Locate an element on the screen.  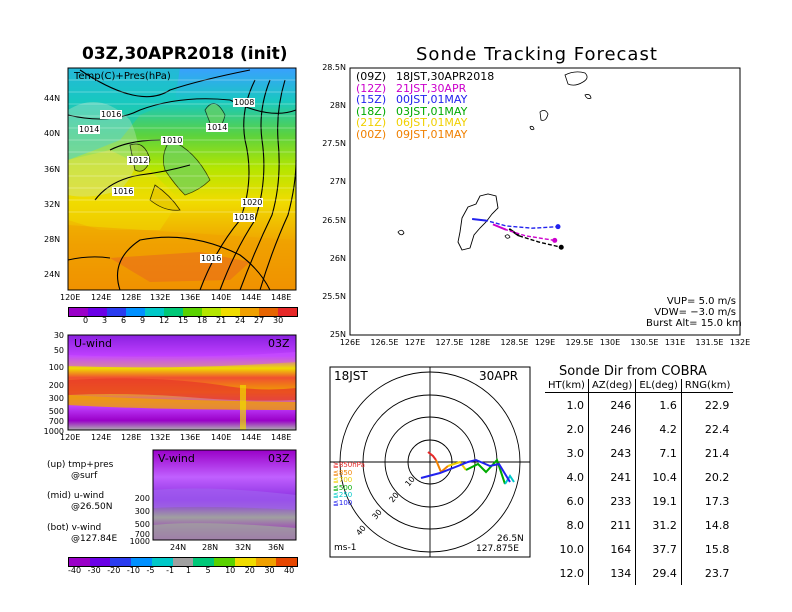
table-cell: 243 is located at coordinates (611, 453).